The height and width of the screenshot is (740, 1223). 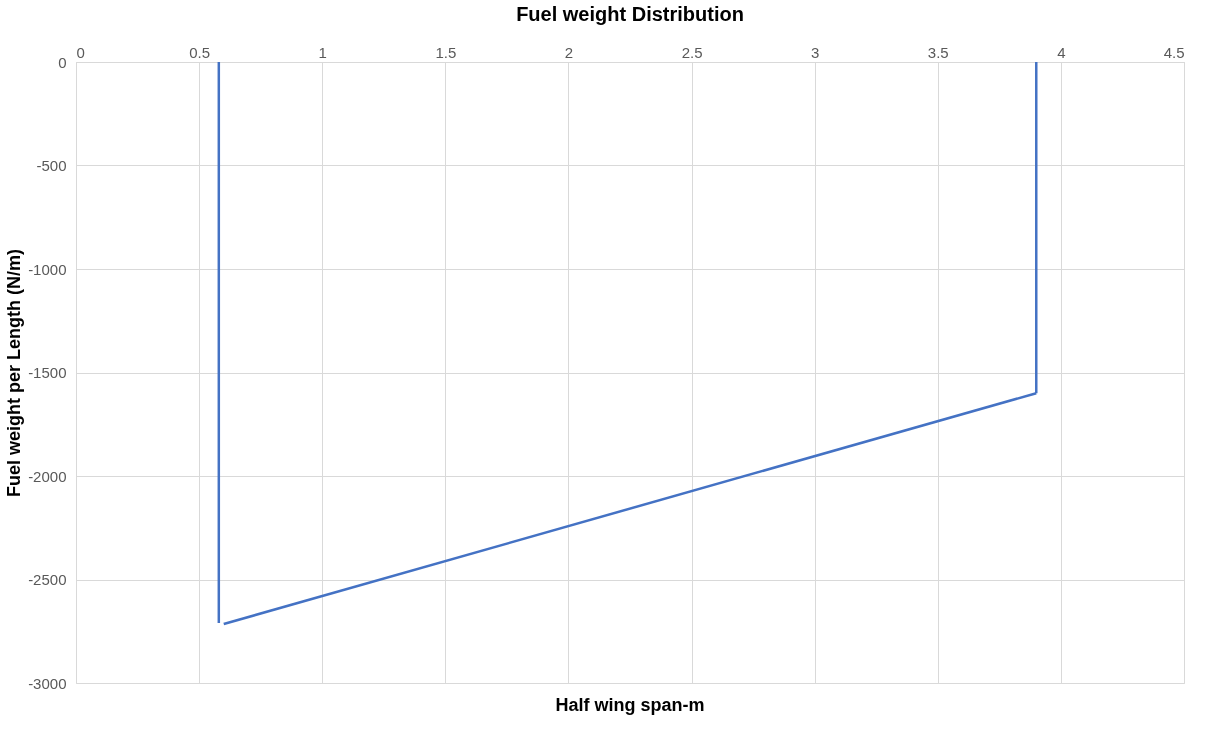 I want to click on y-tick-label: -500, so click(x=51, y=165).